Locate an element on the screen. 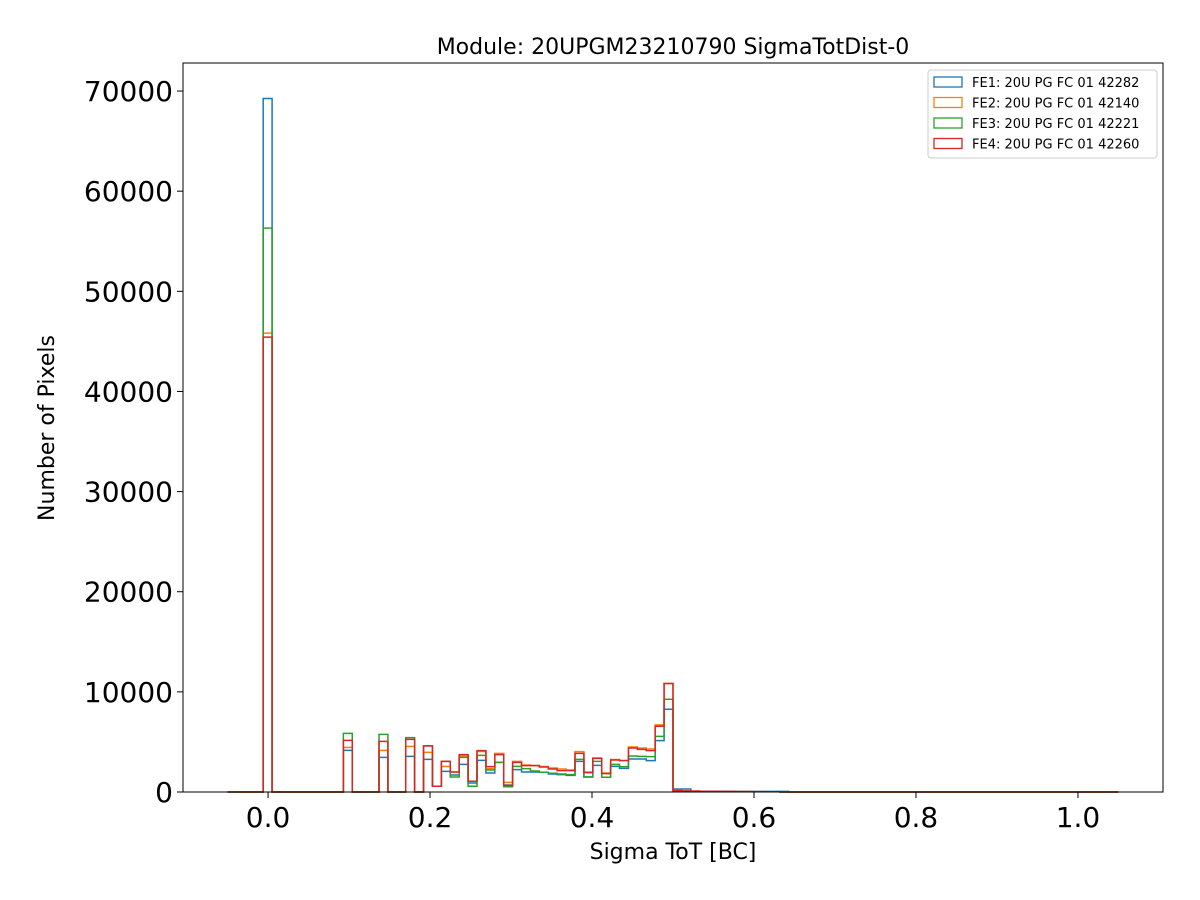  x-axis-label: Sigma ToT [BC] is located at coordinates (673, 852).